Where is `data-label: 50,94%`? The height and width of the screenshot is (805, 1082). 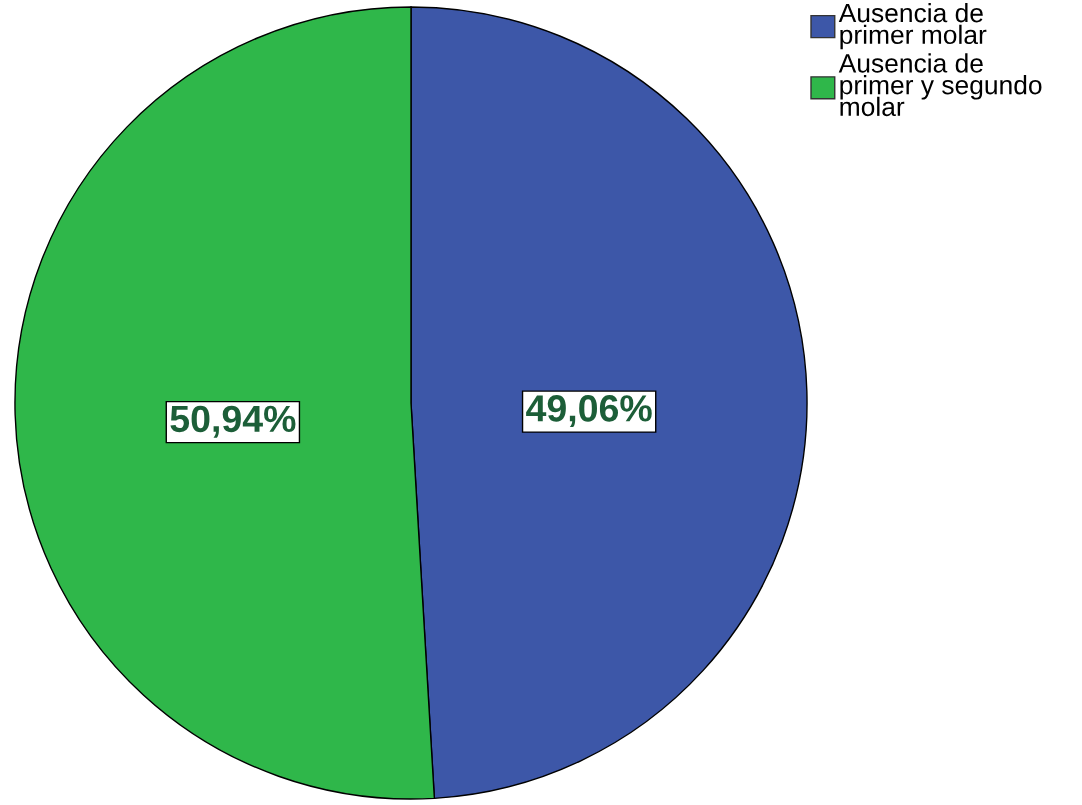
data-label: 50,94% is located at coordinates (233, 421).